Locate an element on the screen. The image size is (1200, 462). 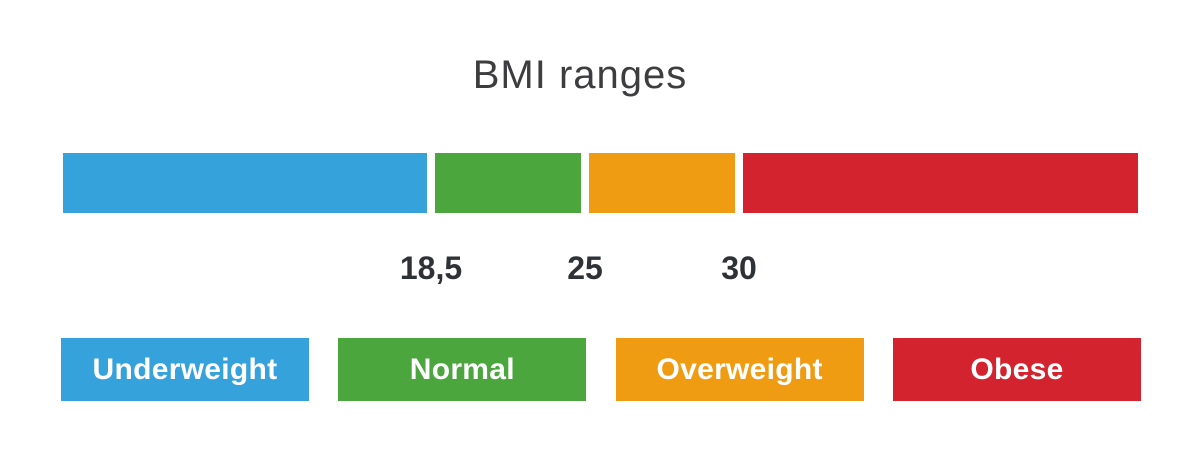
legend-item-normal: Normal is located at coordinates (462, 369).